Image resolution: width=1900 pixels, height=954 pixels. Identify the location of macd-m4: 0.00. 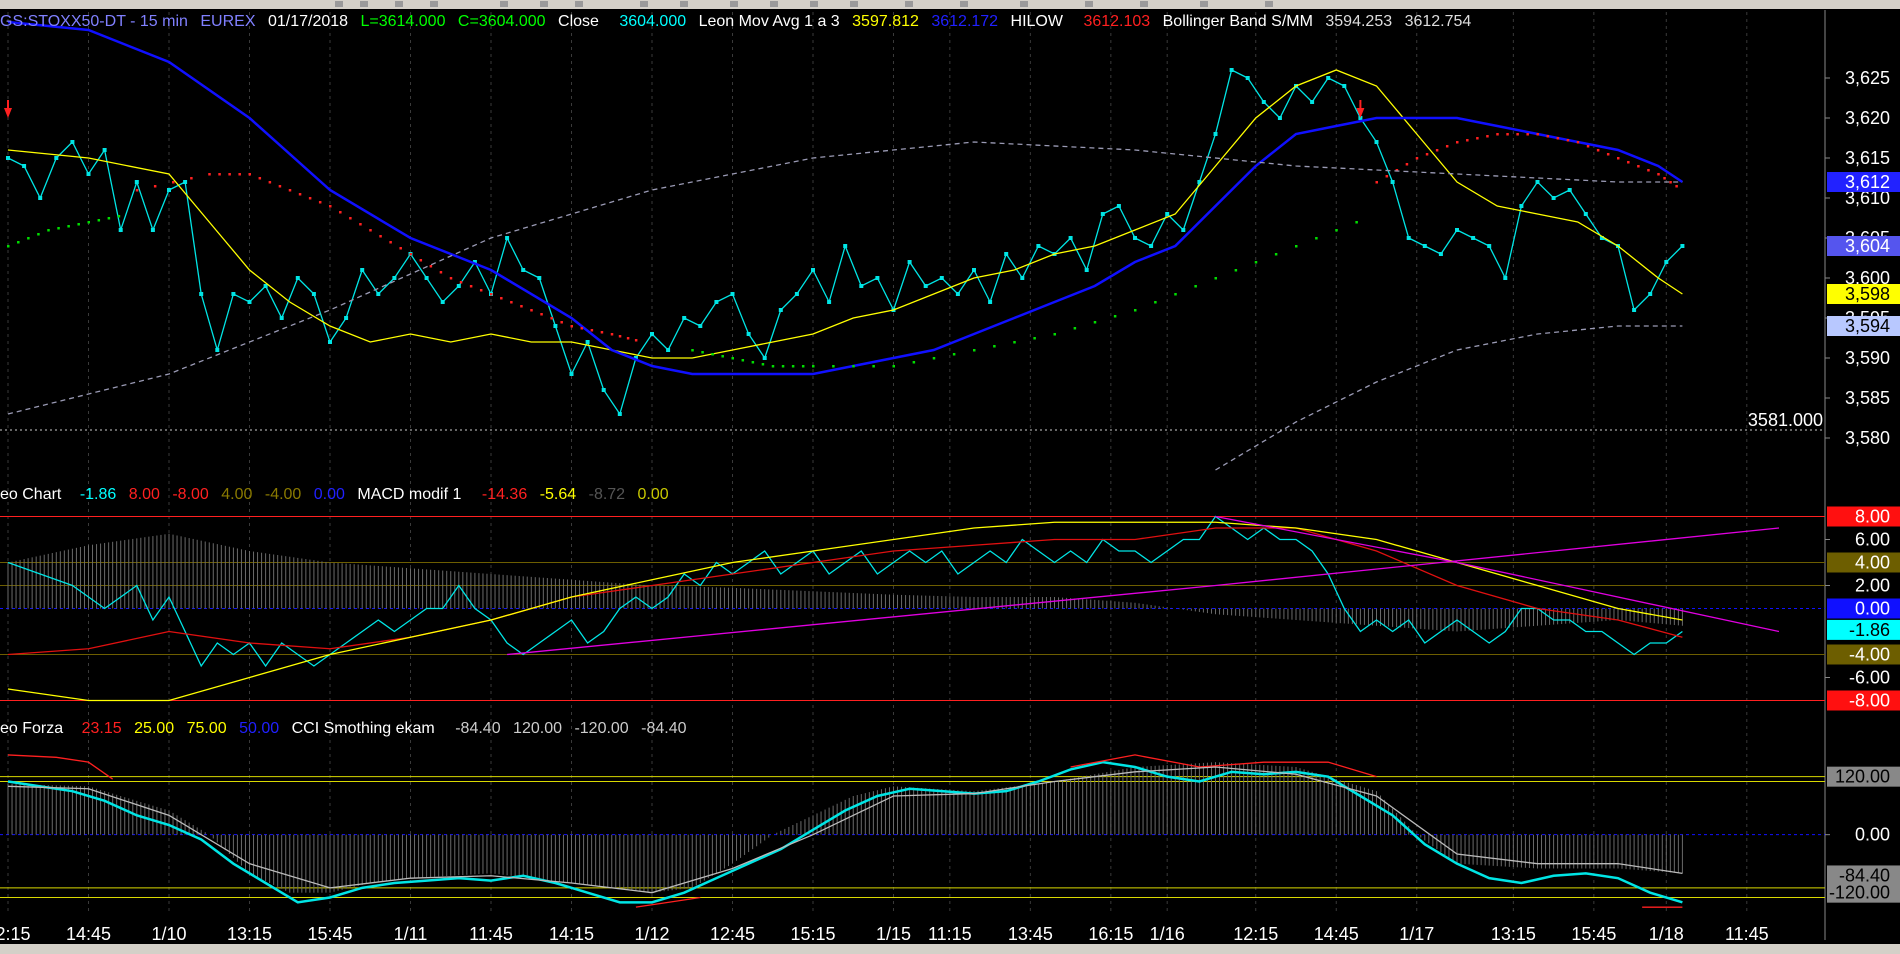
(653, 494).